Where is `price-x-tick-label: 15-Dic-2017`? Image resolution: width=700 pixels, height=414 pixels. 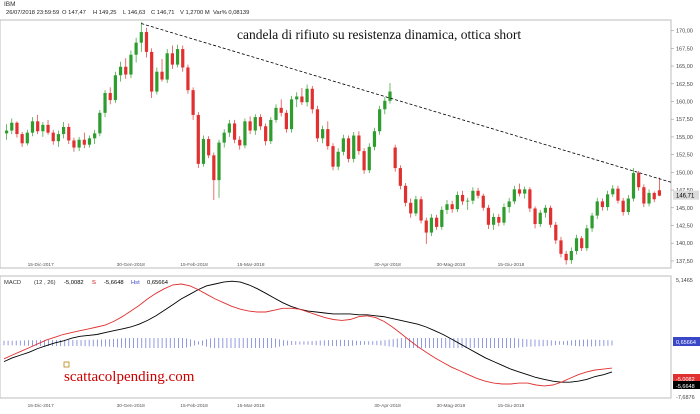 price-x-tick-label: 15-Dic-2017 is located at coordinates (41, 265).